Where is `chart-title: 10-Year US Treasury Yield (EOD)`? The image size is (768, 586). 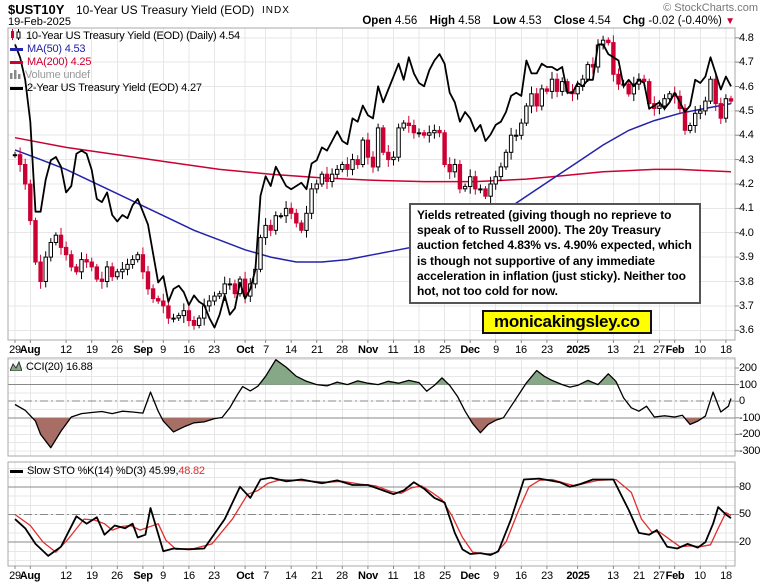
chart-title: 10-Year US Treasury Yield (EOD) is located at coordinates (165, 10).